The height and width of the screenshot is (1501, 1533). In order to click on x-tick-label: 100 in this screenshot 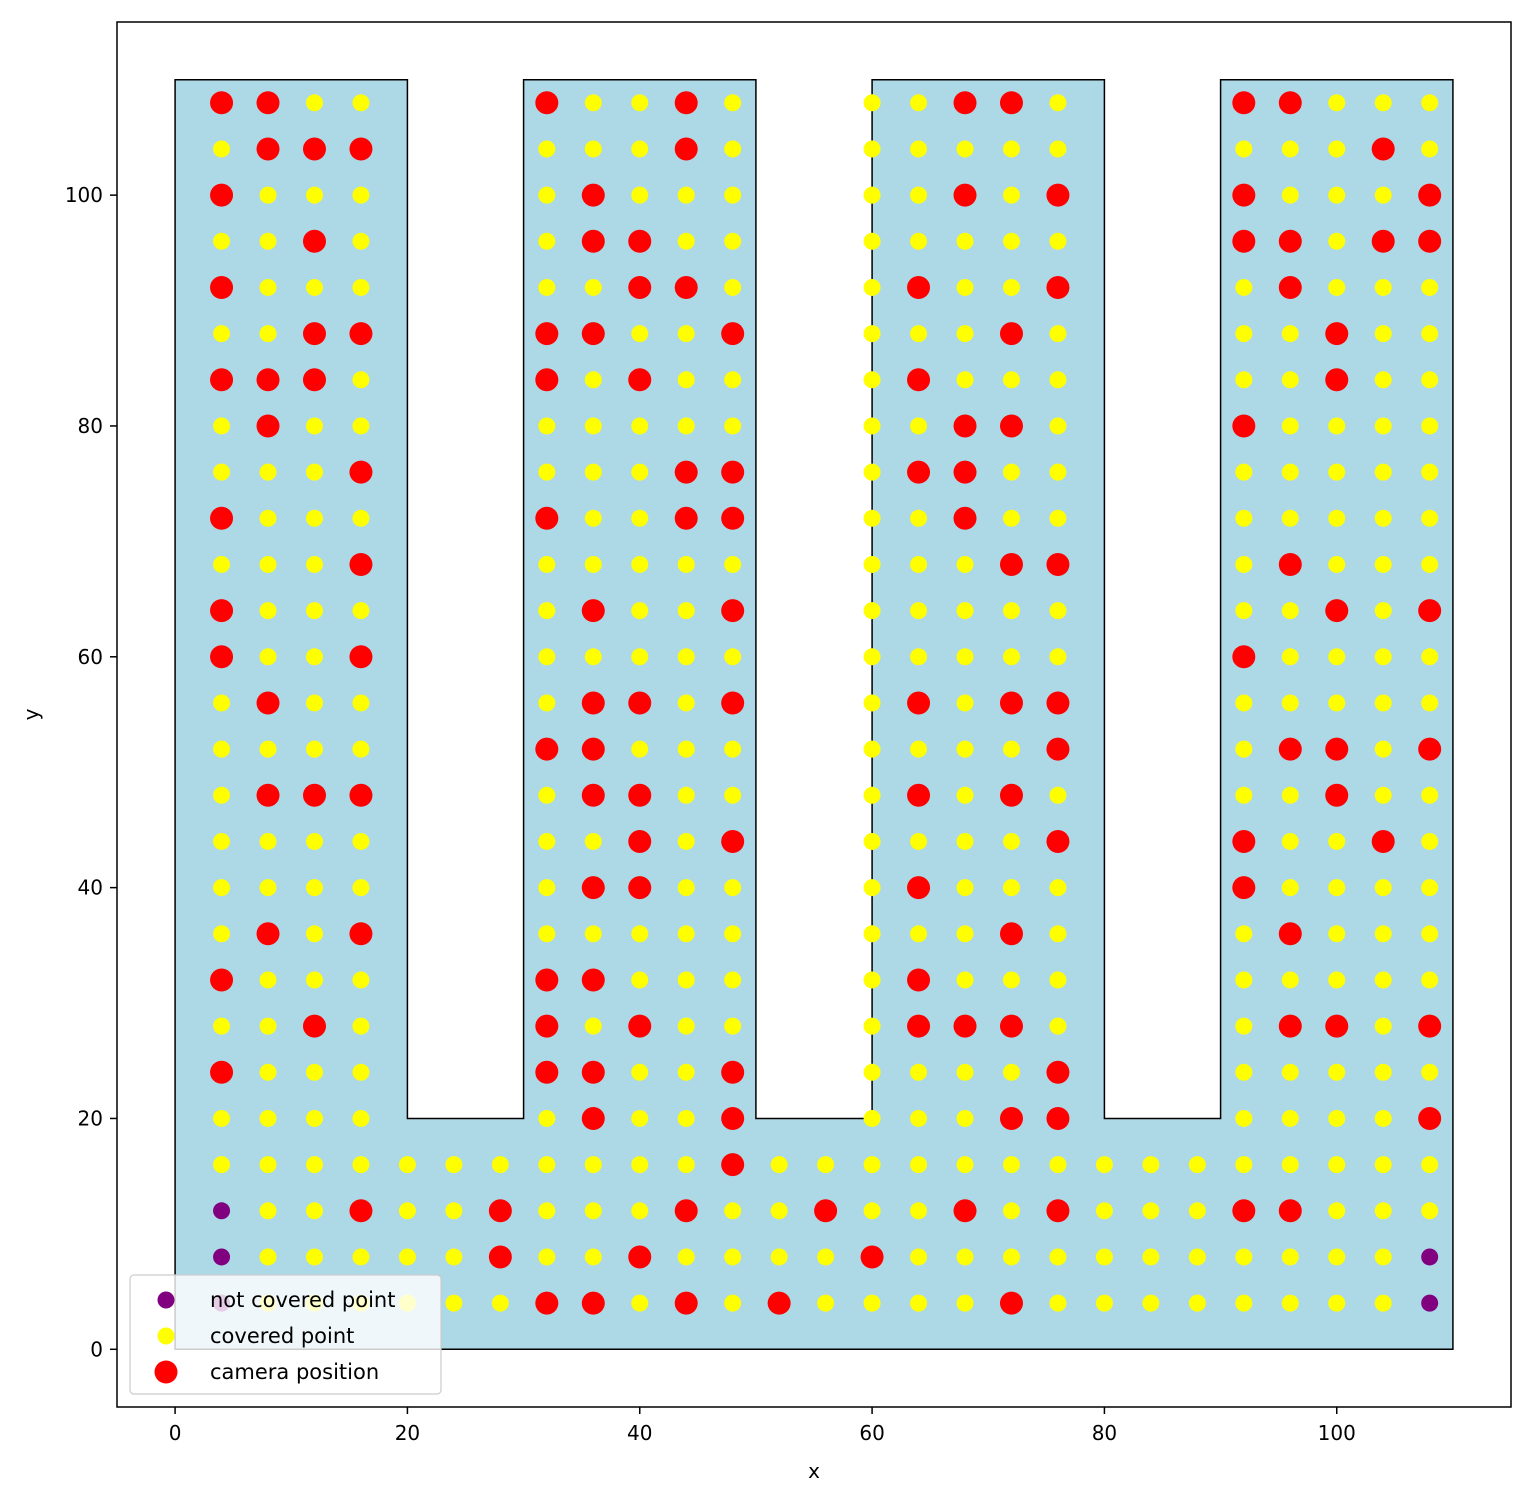, I will do `click(1337, 1433)`.